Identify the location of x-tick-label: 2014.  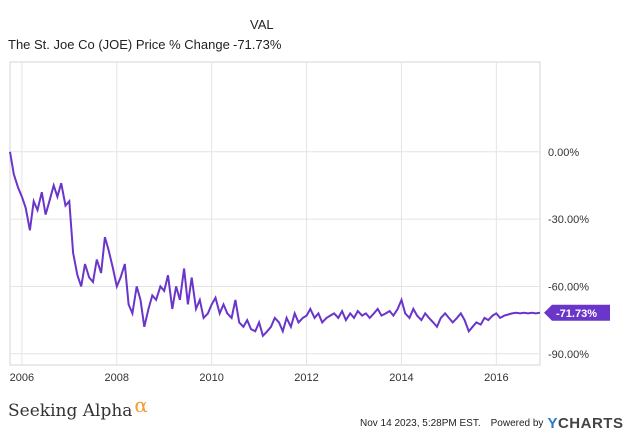
(401, 378).